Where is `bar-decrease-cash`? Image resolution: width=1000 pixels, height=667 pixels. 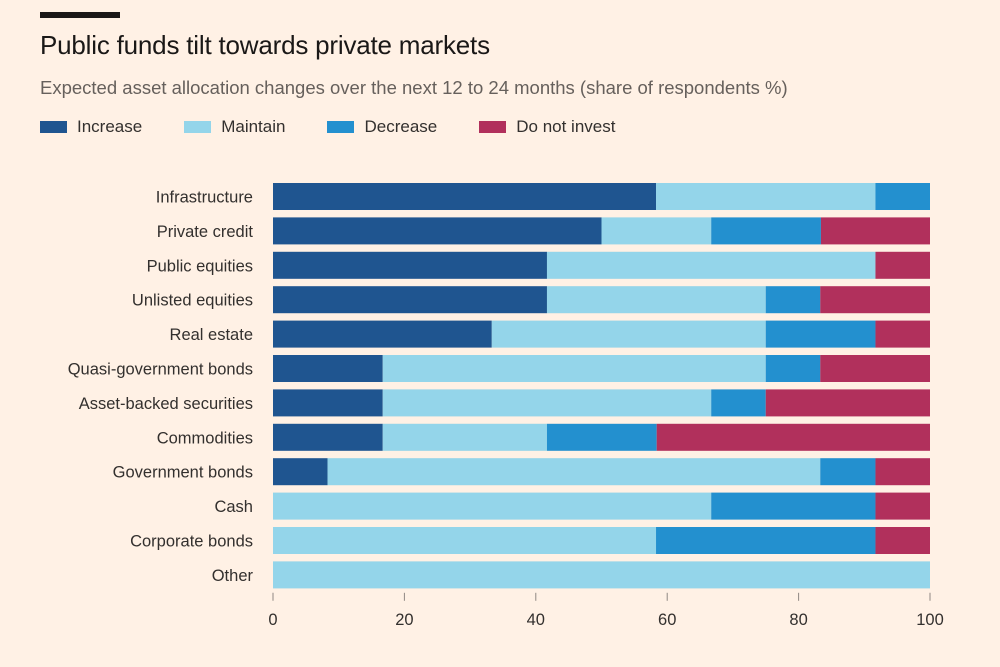 bar-decrease-cash is located at coordinates (793, 506).